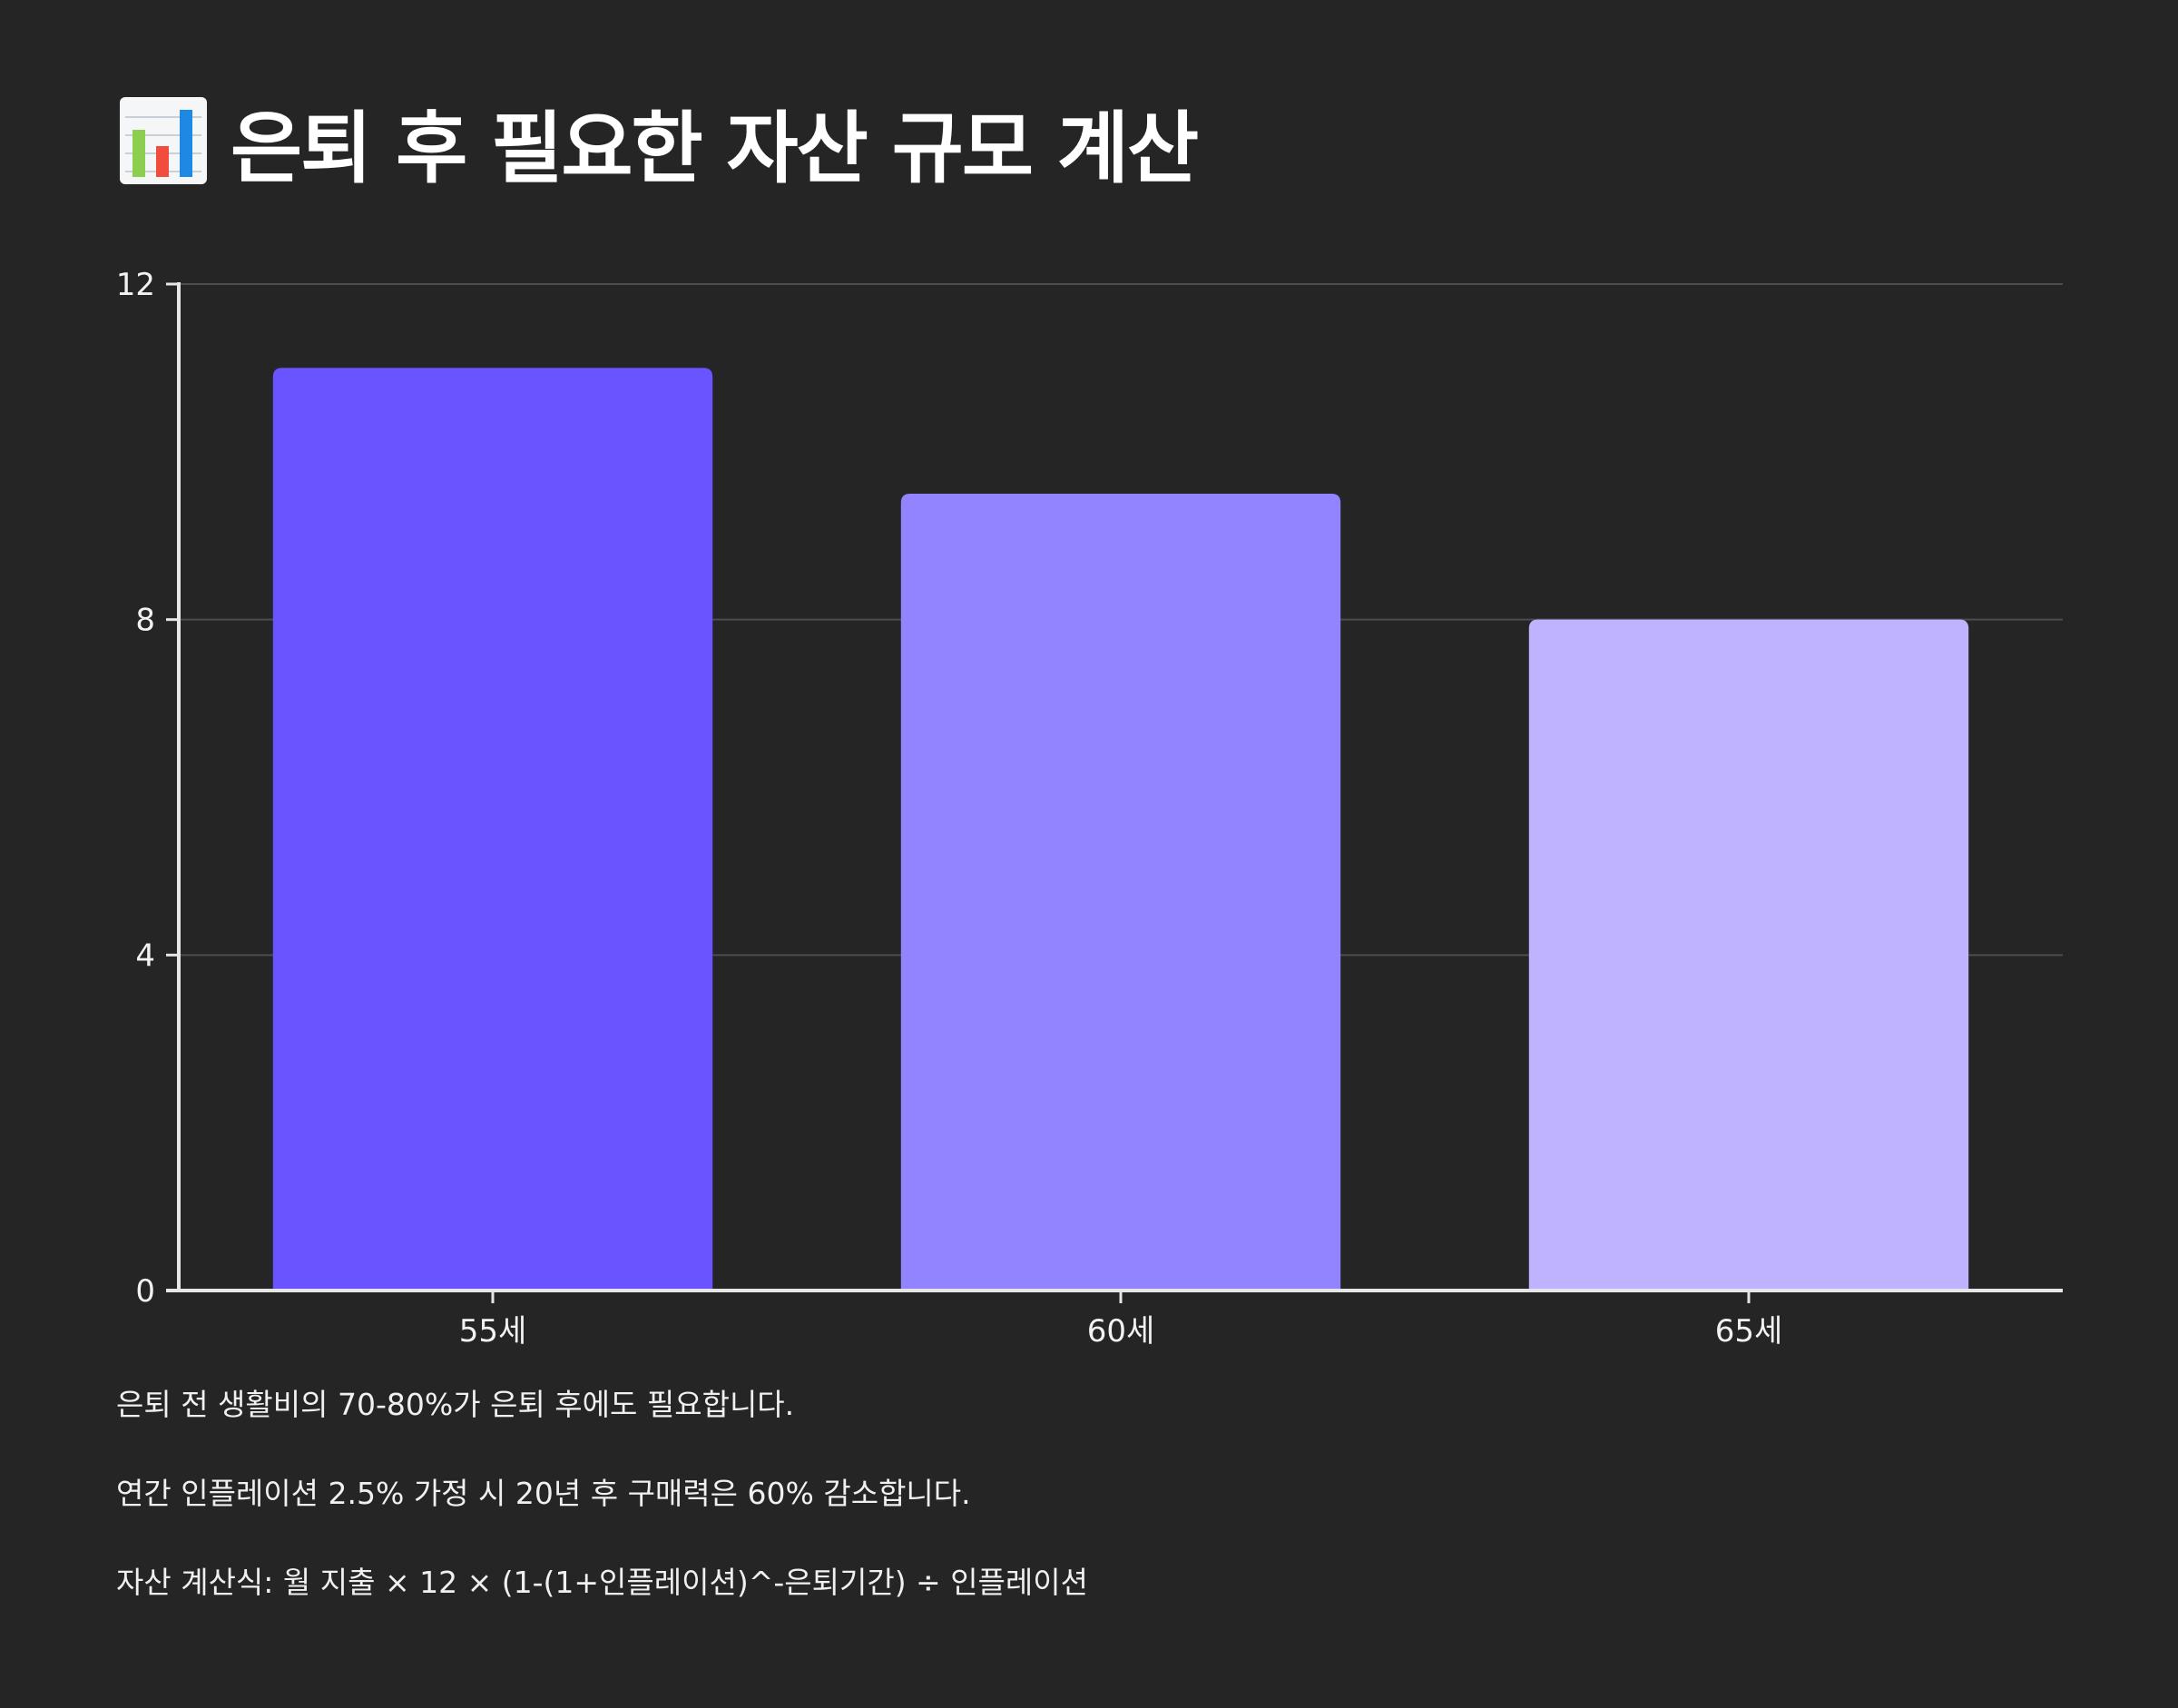 The image size is (2178, 1708). Describe the element at coordinates (145, 955) in the screenshot. I see `y-tick-label: 4` at that location.